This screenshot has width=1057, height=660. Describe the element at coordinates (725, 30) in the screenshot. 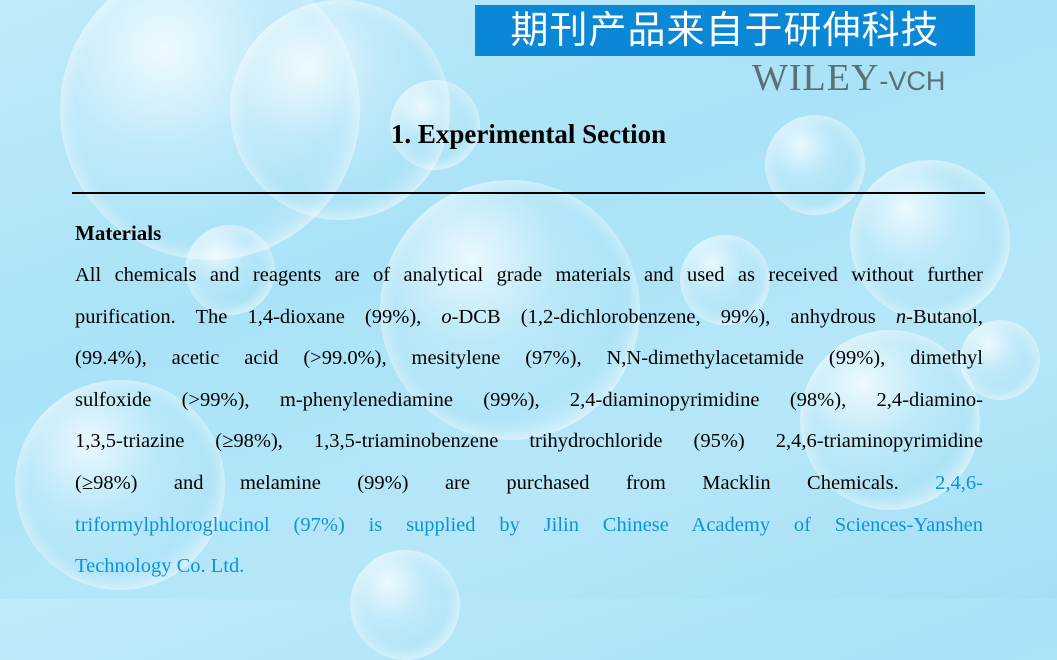

I see `publisher-banner: 期刊产品来自于研伸科技` at that location.